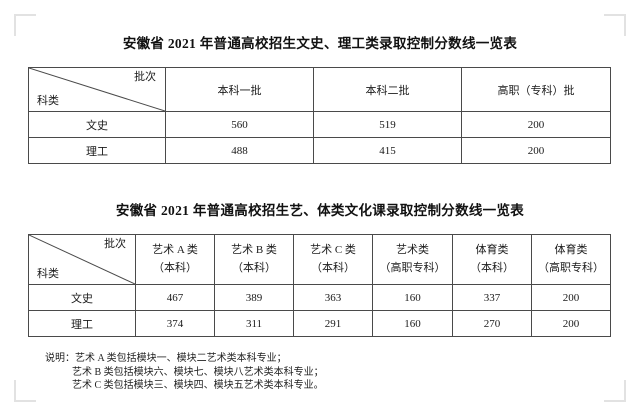 Image resolution: width=640 pixels, height=416 pixels. What do you see at coordinates (492, 259) in the screenshot?
I see `table-2-col-header: 体育类 （本科）` at bounding box center [492, 259].